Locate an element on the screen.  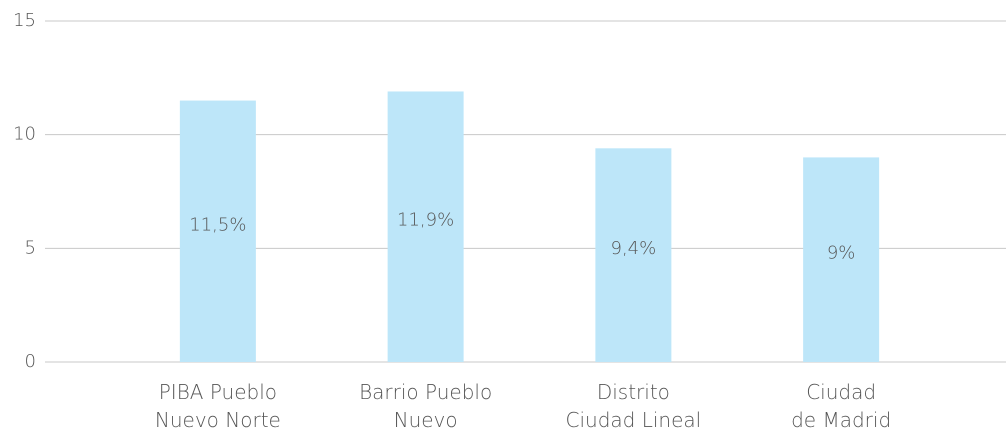
value-label: 11,5% is located at coordinates (217, 224).